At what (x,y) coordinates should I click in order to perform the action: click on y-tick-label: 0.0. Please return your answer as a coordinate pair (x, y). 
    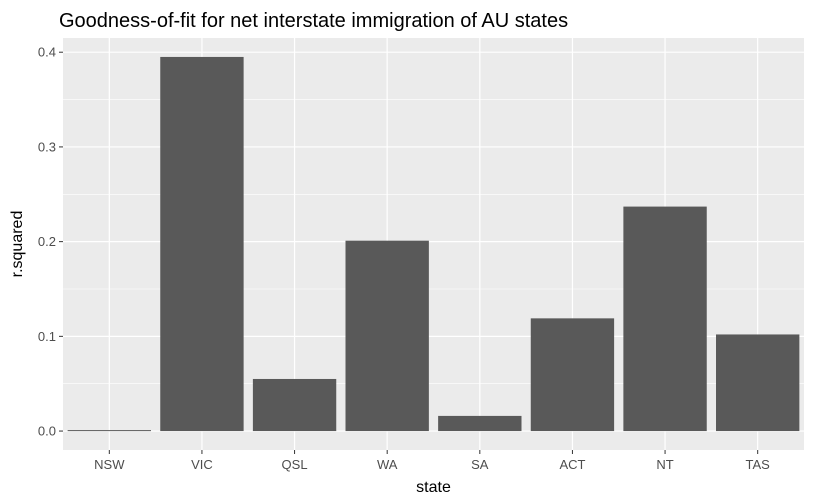
    Looking at the image, I should click on (47, 431).